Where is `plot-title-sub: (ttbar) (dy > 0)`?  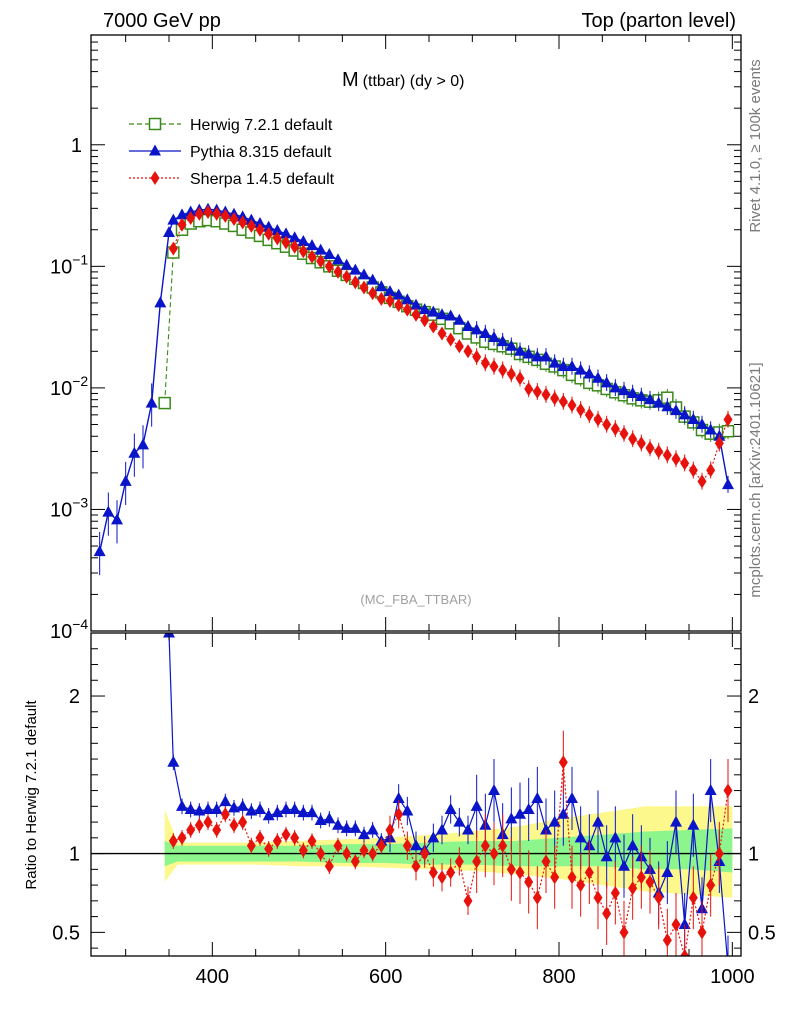
plot-title-sub: (ttbar) (dy > 0) is located at coordinates (414, 81).